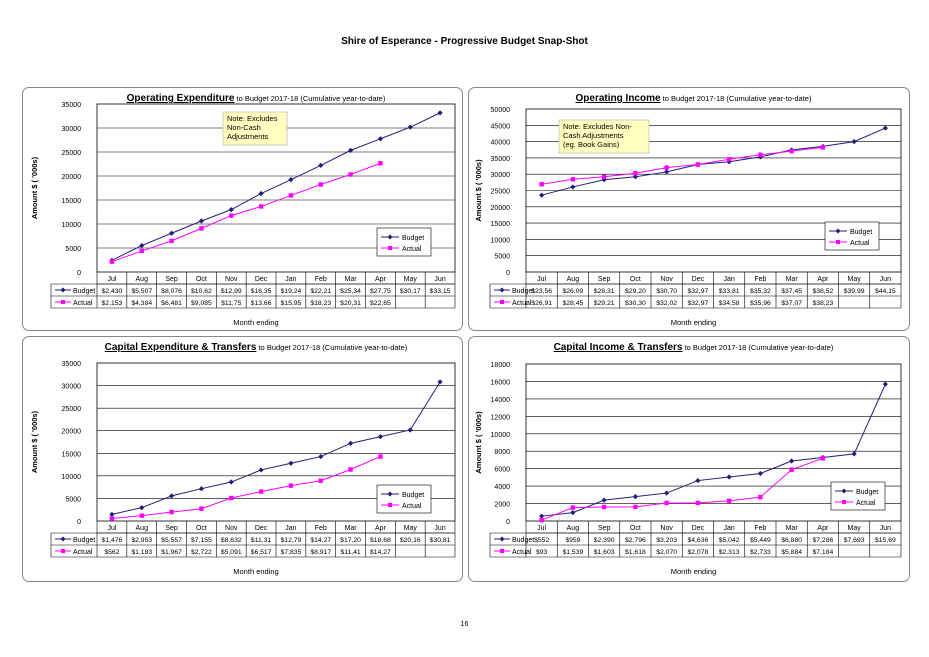 The image size is (929, 657). Describe the element at coordinates (231, 303) in the screenshot. I see `data-label: $11,75` at that location.